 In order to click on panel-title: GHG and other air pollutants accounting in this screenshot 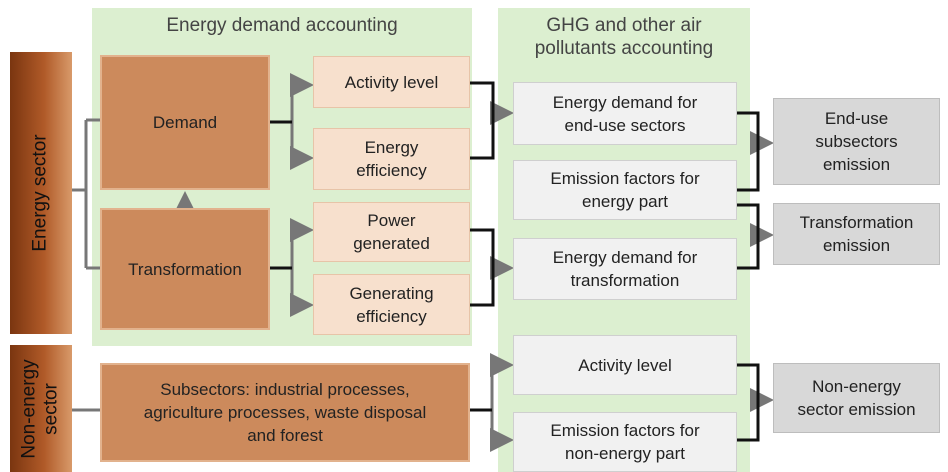, I will do `click(624, 37)`.